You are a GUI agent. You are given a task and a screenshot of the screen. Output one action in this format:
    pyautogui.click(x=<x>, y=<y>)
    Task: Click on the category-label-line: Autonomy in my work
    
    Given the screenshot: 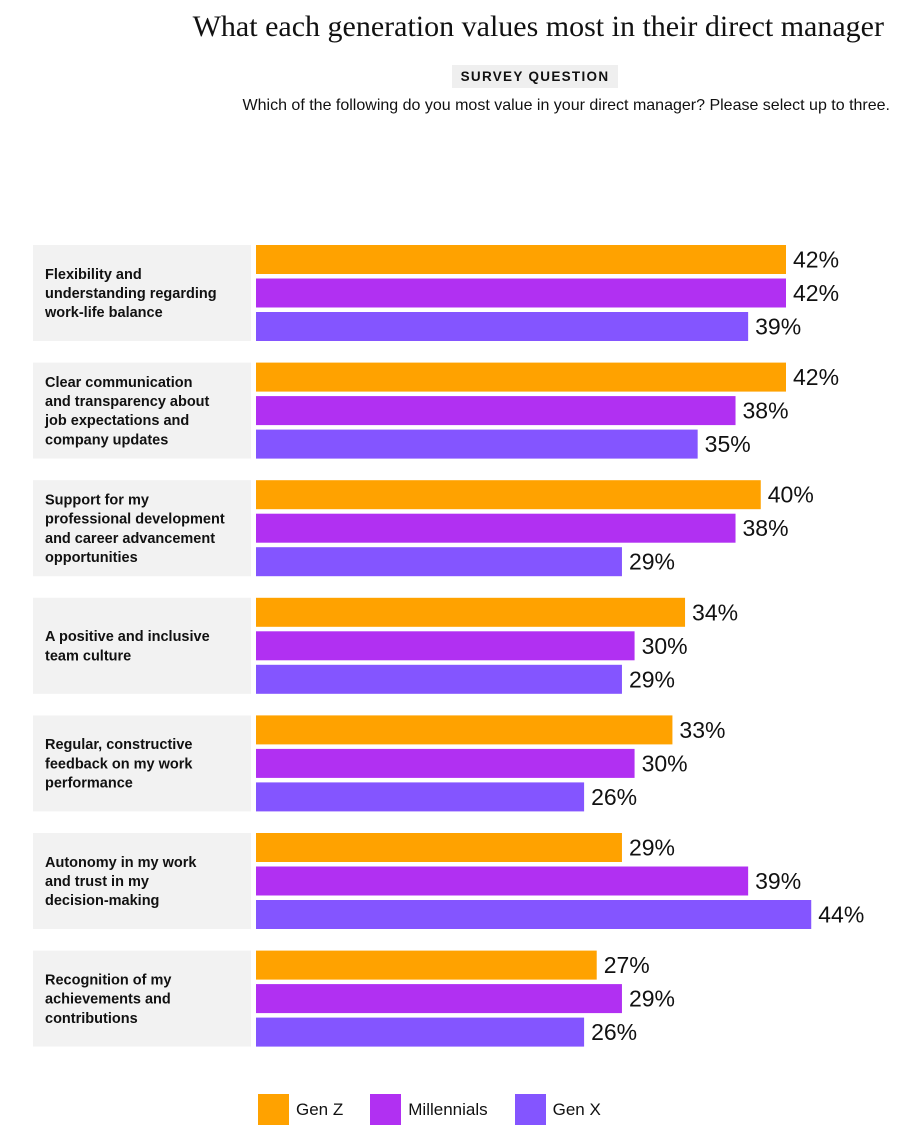 What is the action you would take?
    pyautogui.click(x=121, y=863)
    